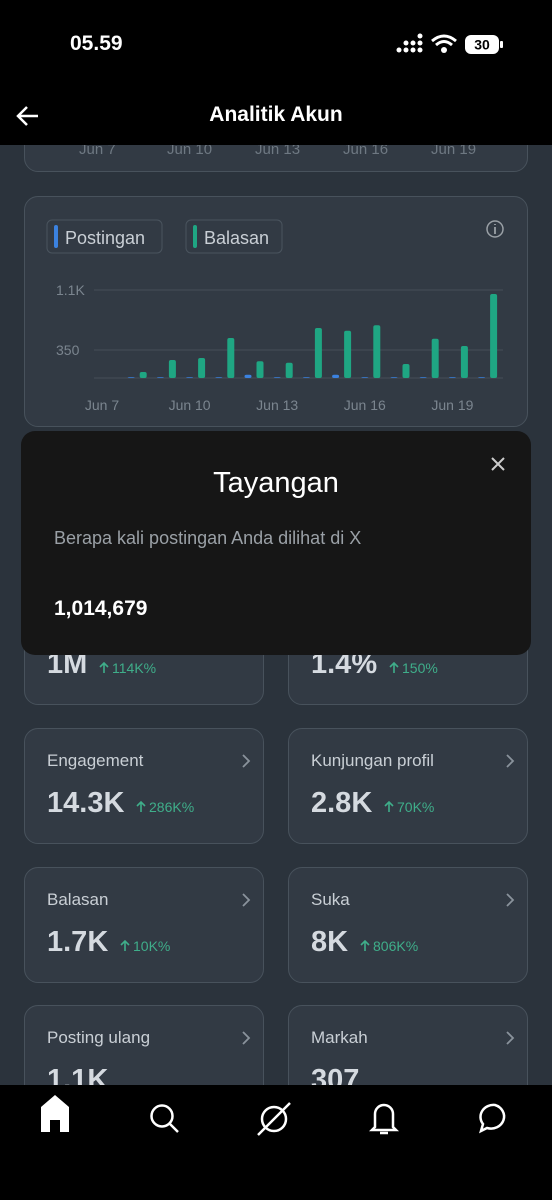  Describe the element at coordinates (276, 483) in the screenshot. I see `tooltip-title: Tayangan` at that location.